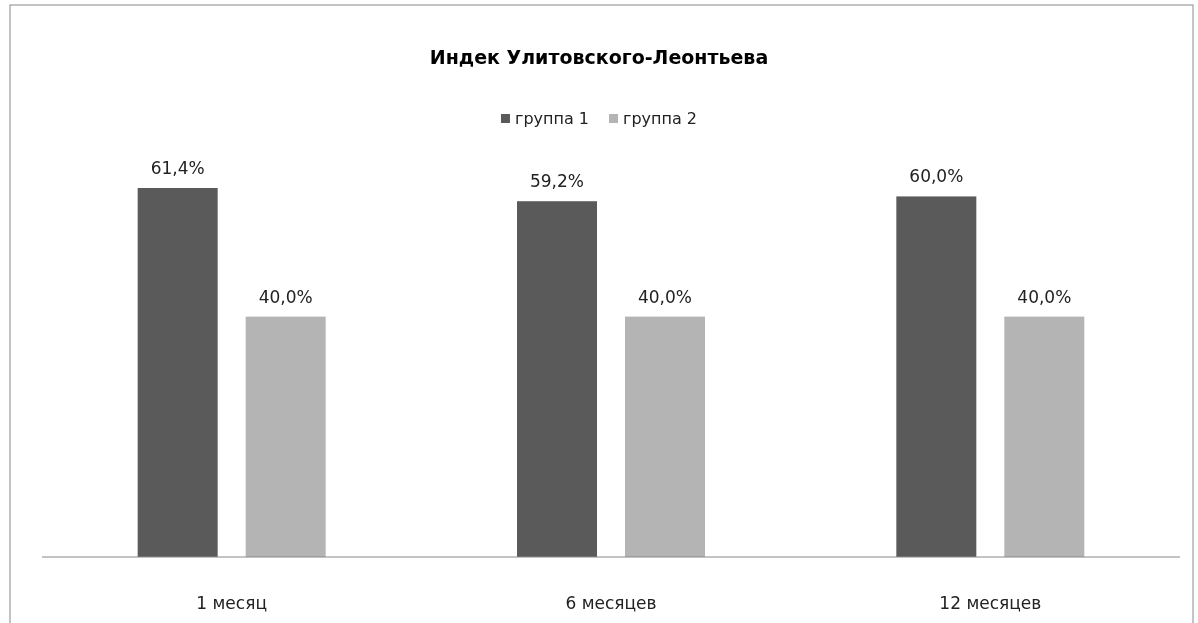 Image resolution: width=1198 pixels, height=623 pixels. What do you see at coordinates (936, 176) in the screenshot?
I see `data-label: 60,0%` at bounding box center [936, 176].